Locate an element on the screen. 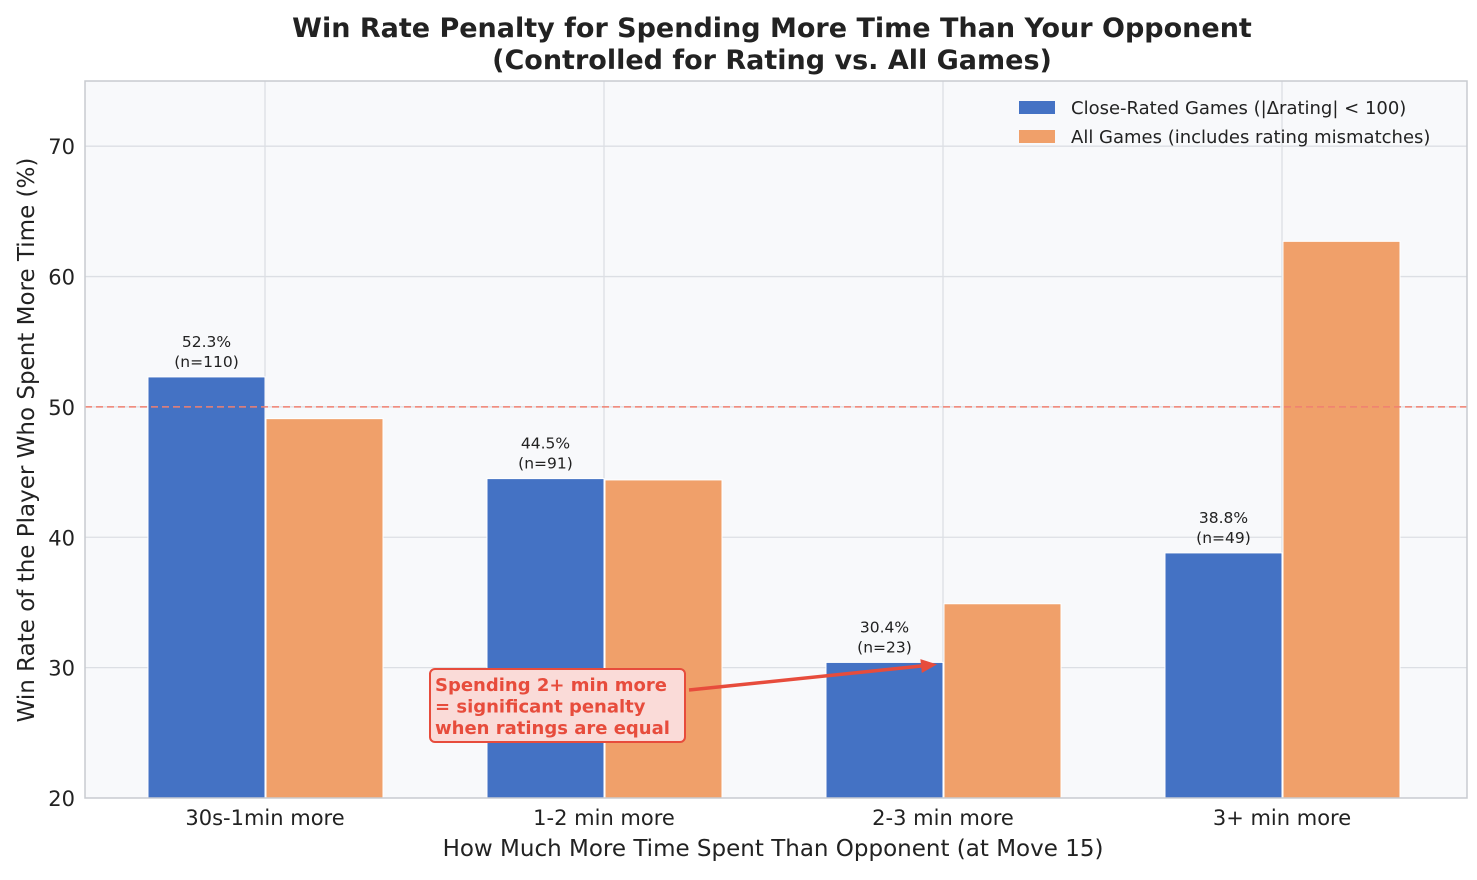  data-label-count: (n=91) is located at coordinates (545, 464).